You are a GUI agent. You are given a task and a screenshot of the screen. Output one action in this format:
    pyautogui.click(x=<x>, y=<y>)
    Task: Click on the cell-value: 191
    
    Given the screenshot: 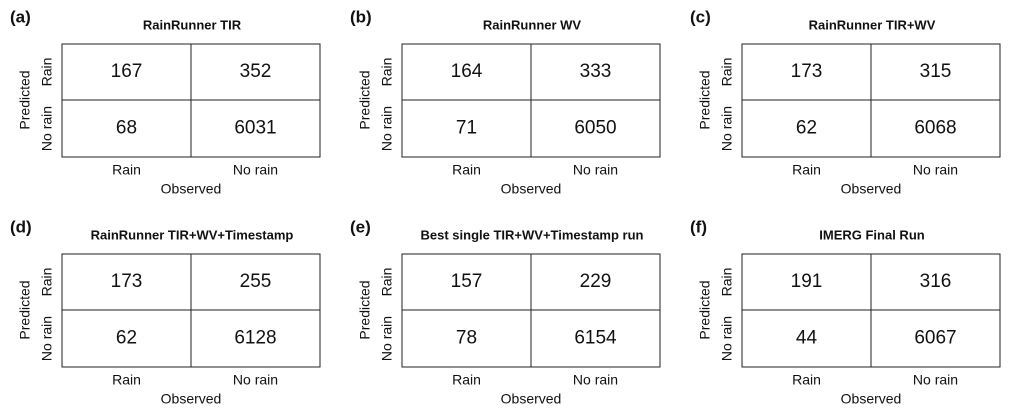 What is the action you would take?
    pyautogui.click(x=807, y=281)
    